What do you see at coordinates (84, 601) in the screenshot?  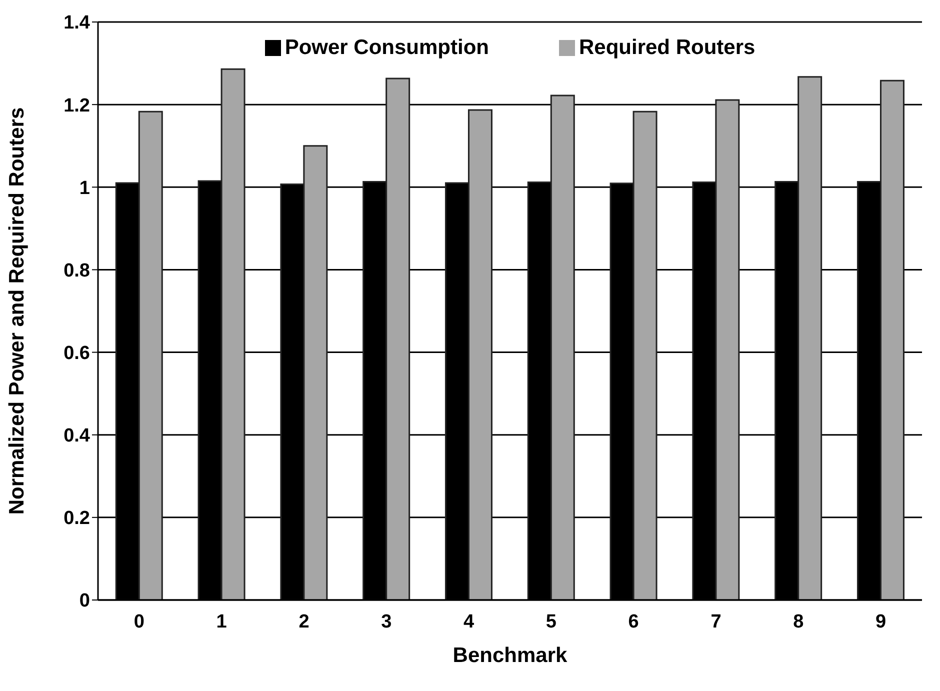 I see `y-tick-label: 0` at bounding box center [84, 601].